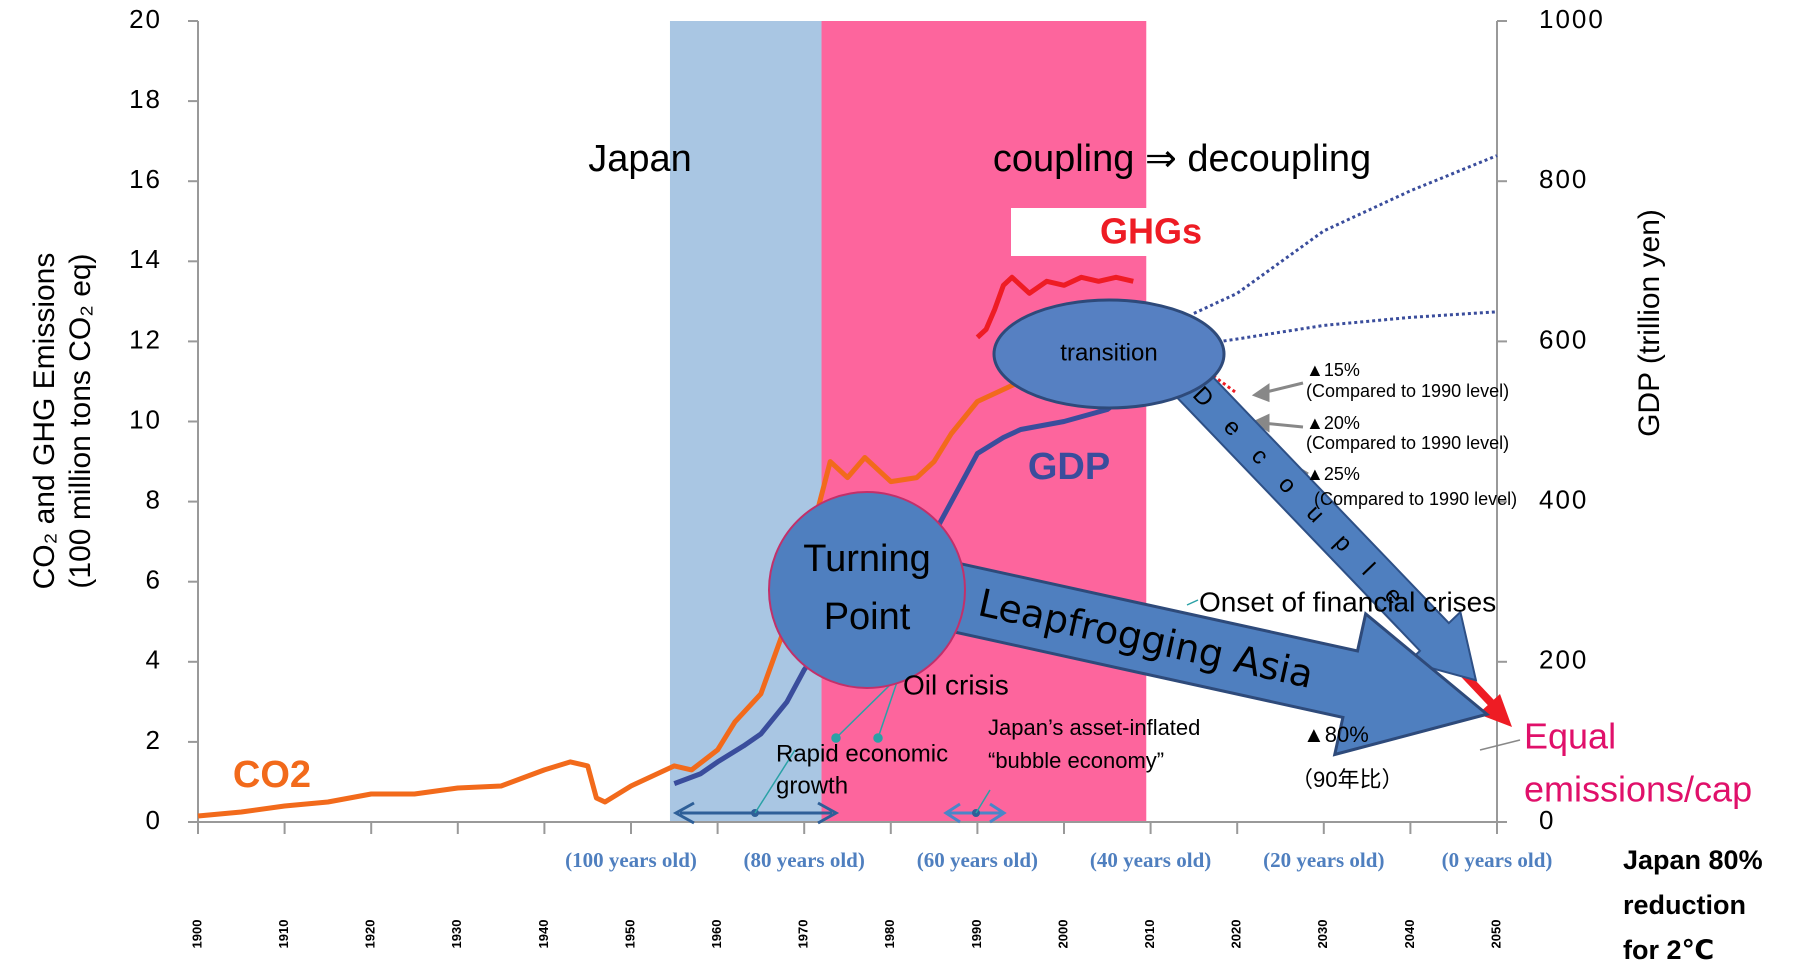  What do you see at coordinates (866, 559) in the screenshot?
I see `turning-label: Turning` at bounding box center [866, 559].